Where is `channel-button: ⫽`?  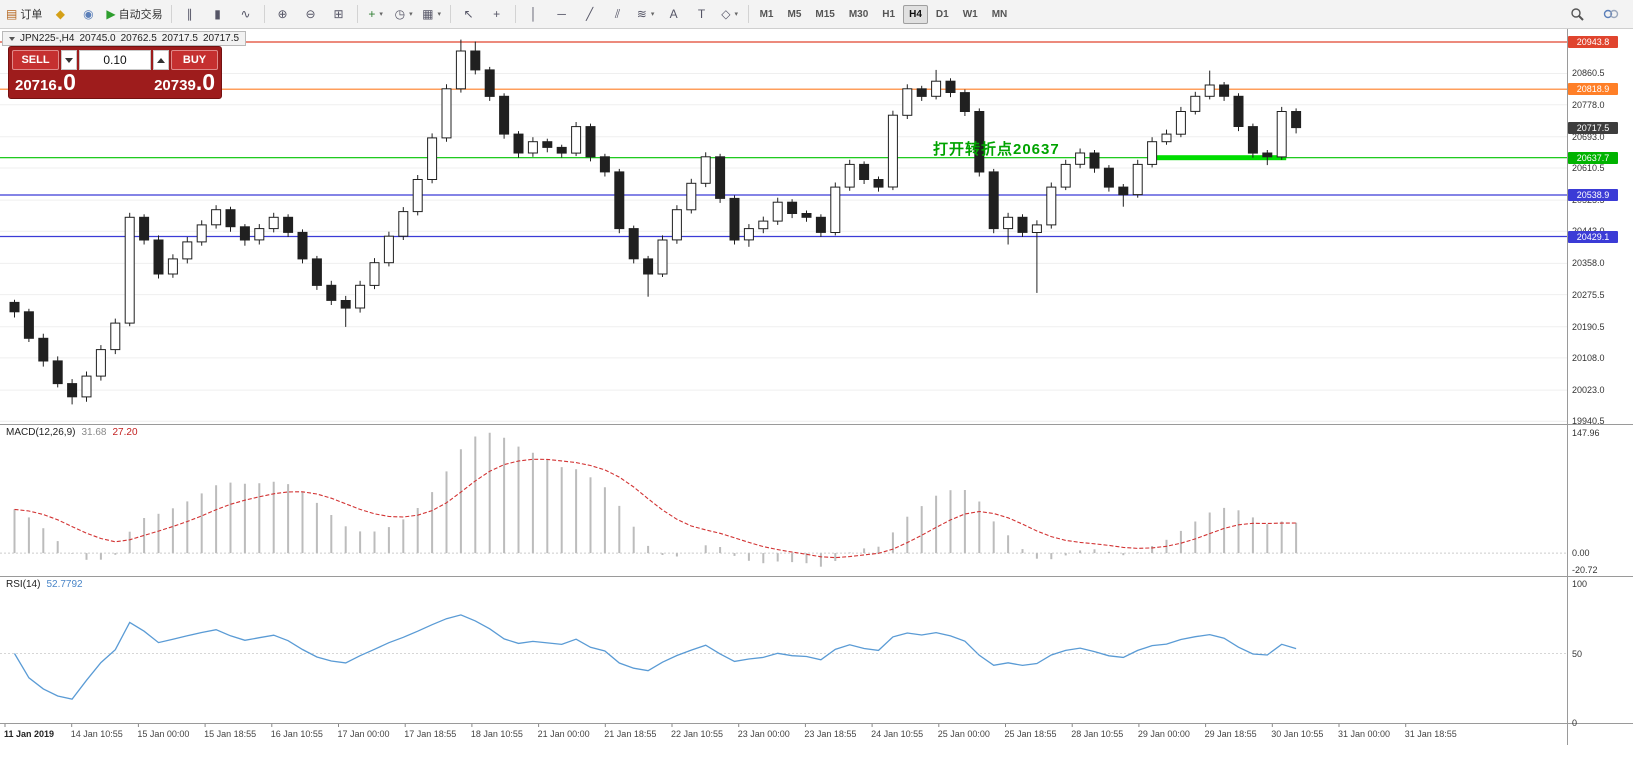
channel-button: ⫽ is located at coordinates (618, 14).